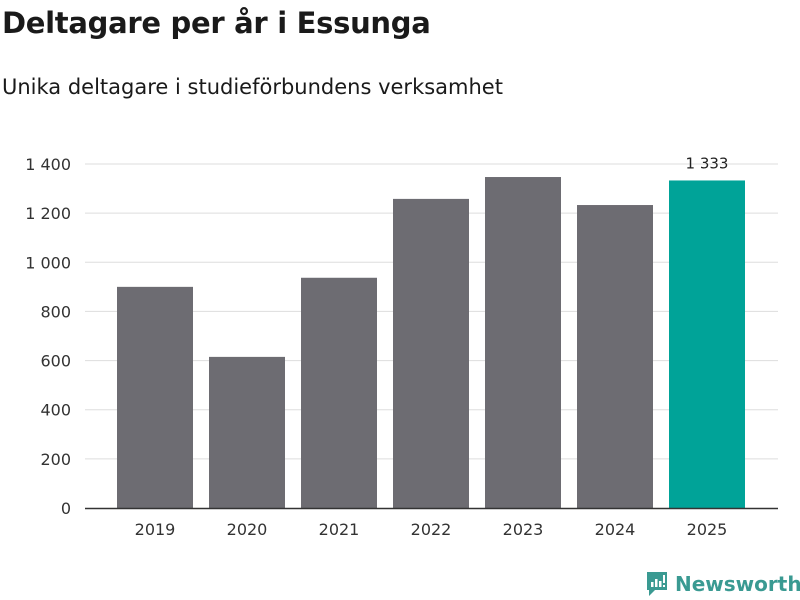 The width and height of the screenshot is (800, 600). Describe the element at coordinates (523, 342) in the screenshot. I see `bar-2023` at that location.